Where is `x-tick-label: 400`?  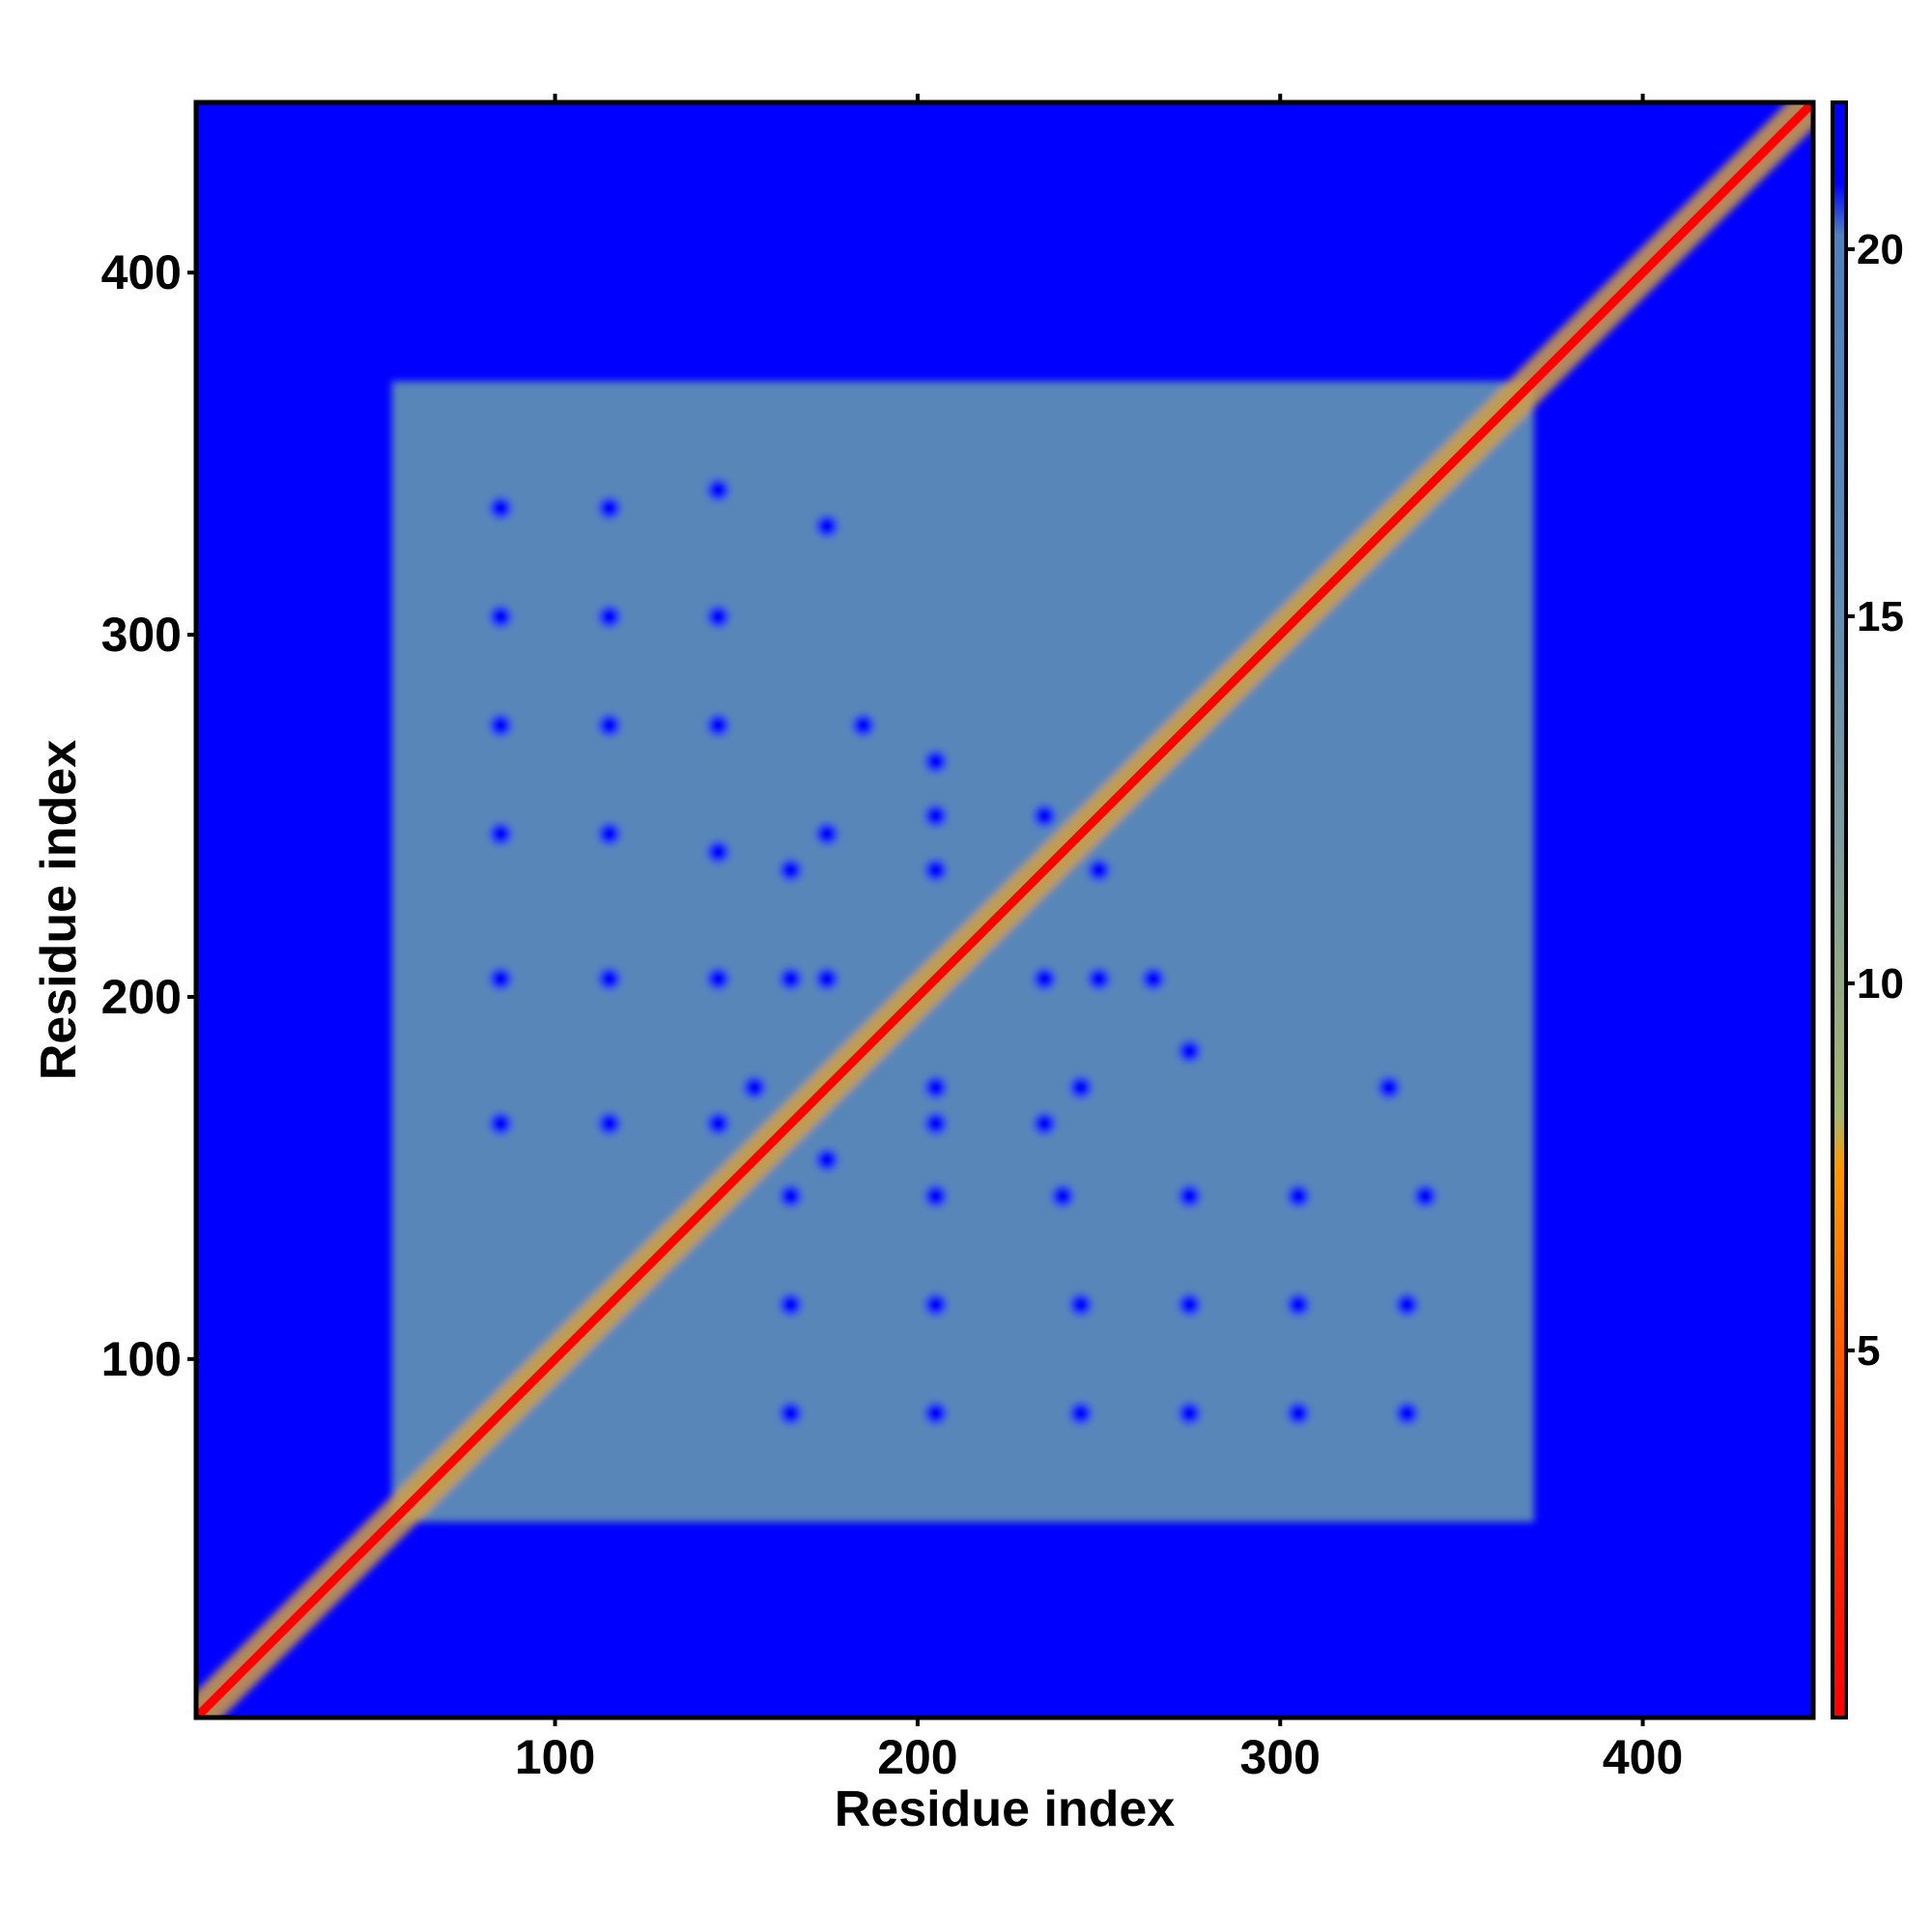 x-tick-label: 400 is located at coordinates (1643, 1757).